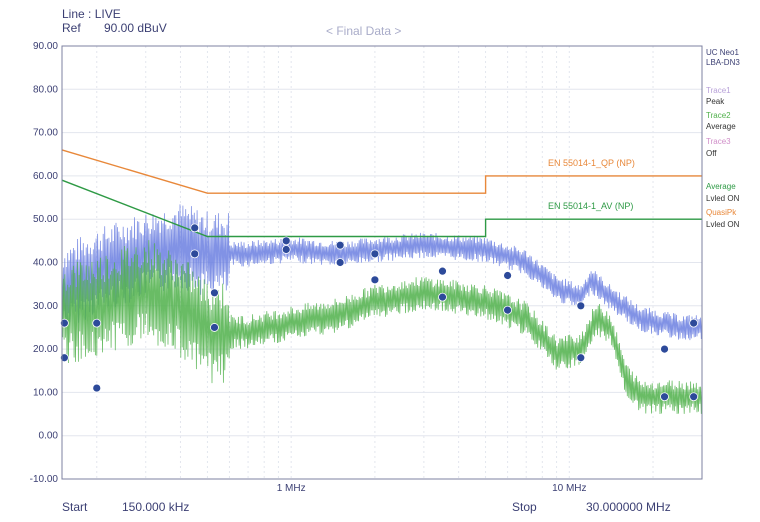  I want to click on std-label-1: UC Neo1, so click(722, 52).